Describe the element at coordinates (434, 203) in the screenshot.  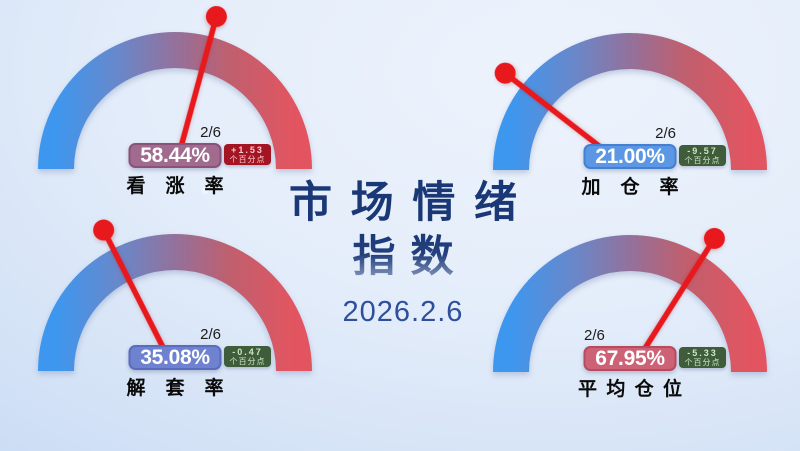
I see `title-char: 情` at that location.